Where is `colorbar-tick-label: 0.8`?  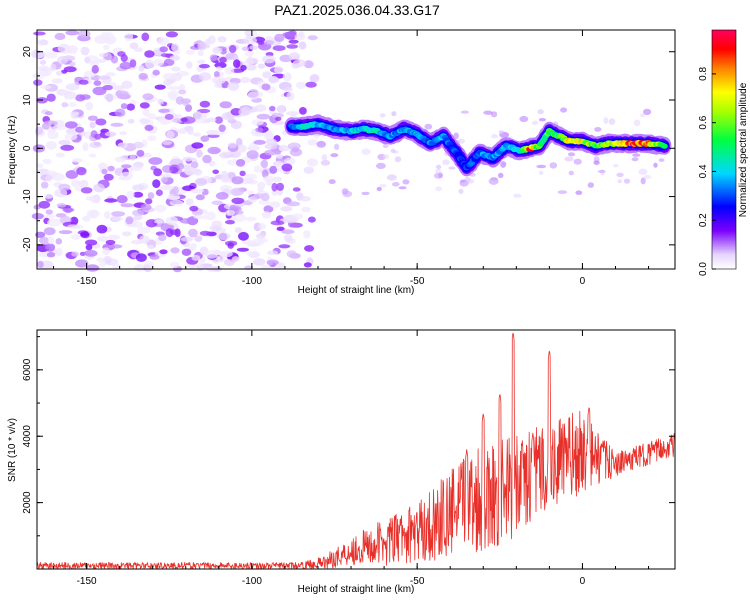 colorbar-tick-label: 0.8 is located at coordinates (703, 74).